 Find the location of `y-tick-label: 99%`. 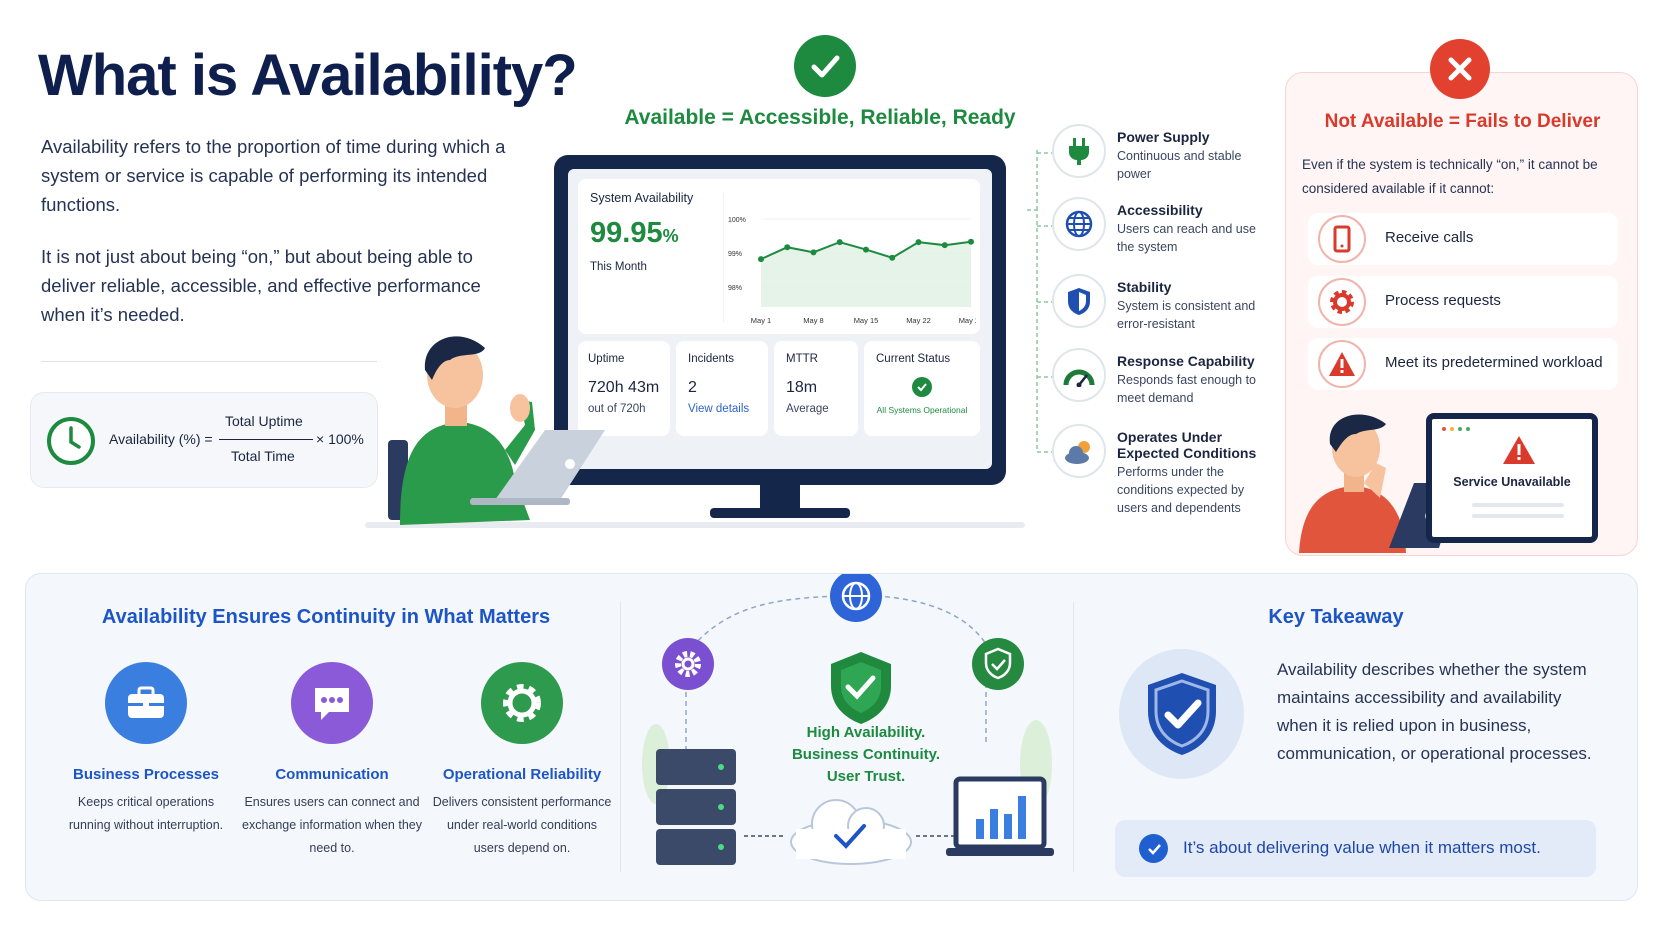

y-tick-label: 99% is located at coordinates (735, 254).